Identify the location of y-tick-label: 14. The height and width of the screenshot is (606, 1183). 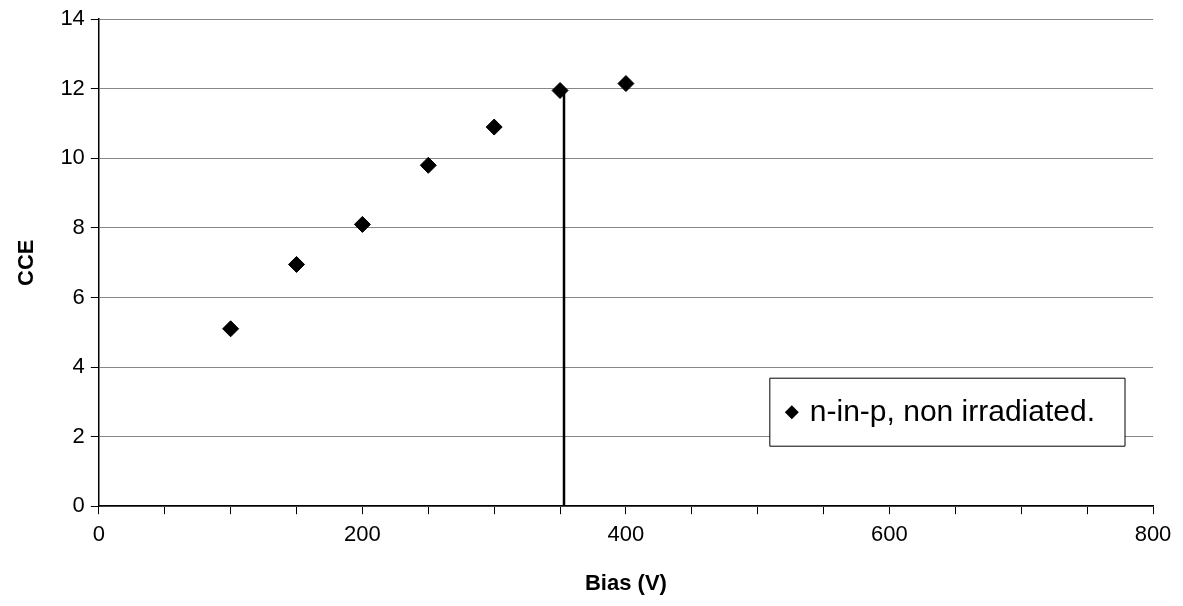
(72, 18).